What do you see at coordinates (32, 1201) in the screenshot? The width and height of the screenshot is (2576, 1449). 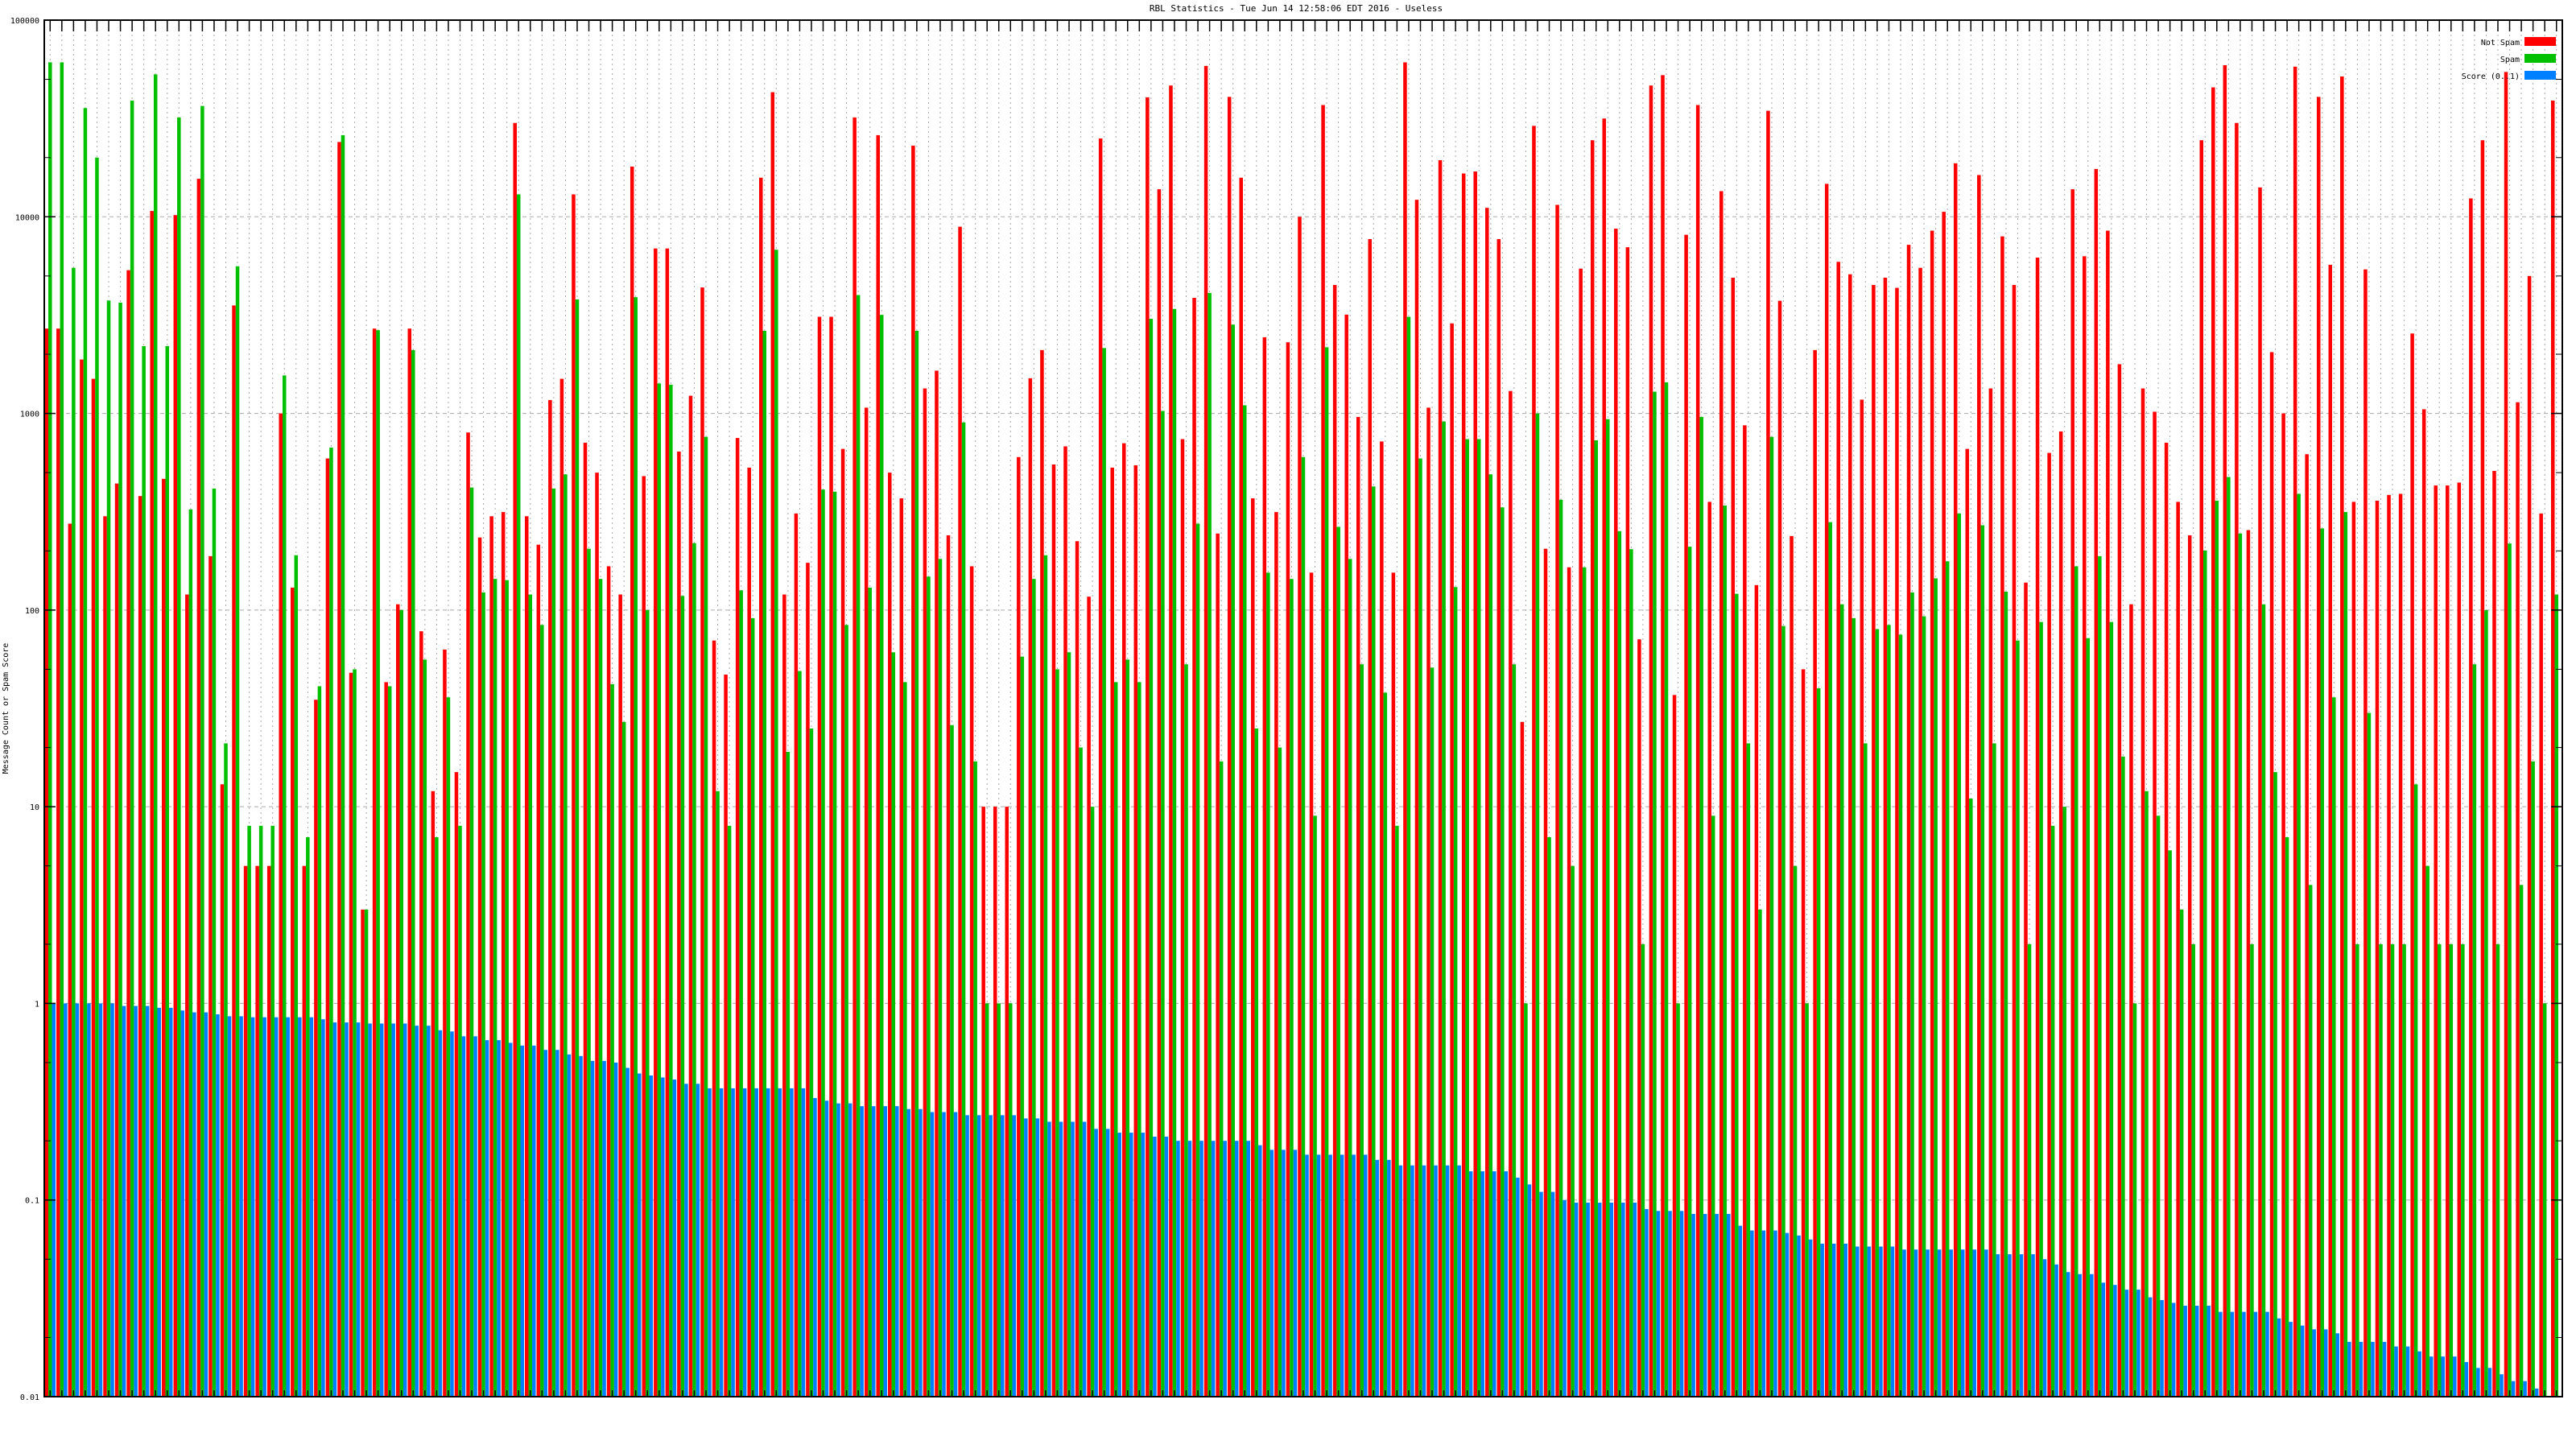 I see `y-tick-label: 0.1` at bounding box center [32, 1201].